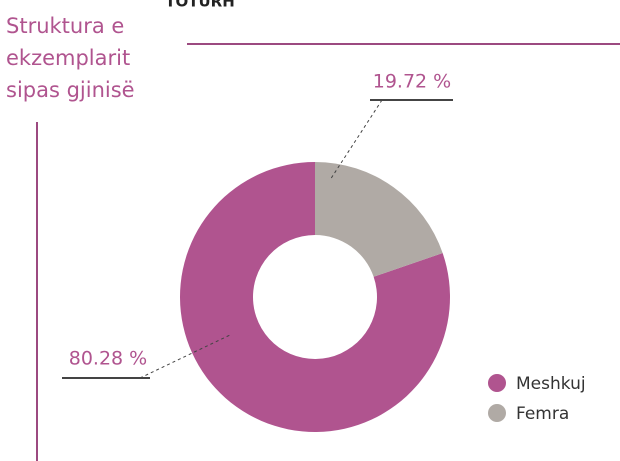  I want to click on donut-slice, so click(379, 219).